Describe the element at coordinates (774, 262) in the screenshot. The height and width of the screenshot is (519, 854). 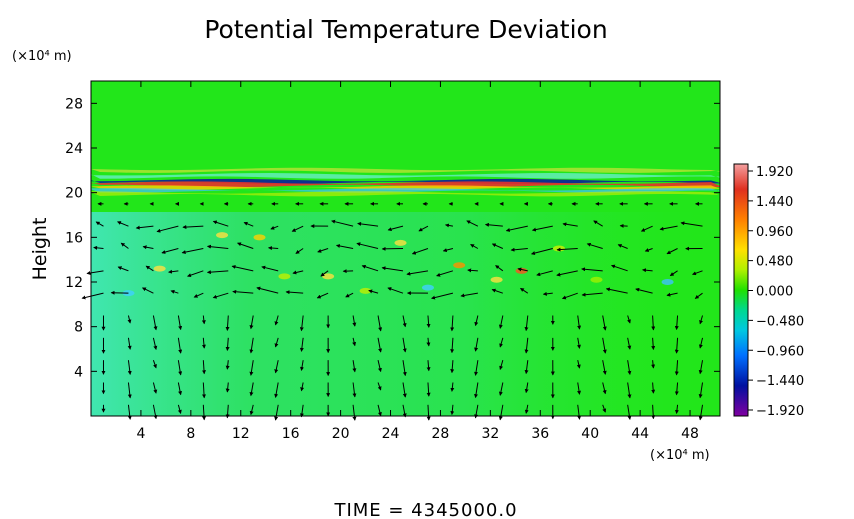
I see `colorbar-tick-label: 0.480` at that location.